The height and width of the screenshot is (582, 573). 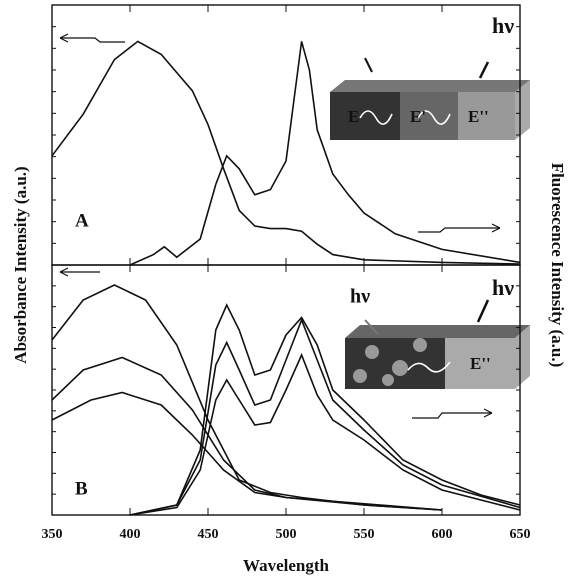 What do you see at coordinates (130, 534) in the screenshot?
I see `x-tick-label: 400` at bounding box center [130, 534].